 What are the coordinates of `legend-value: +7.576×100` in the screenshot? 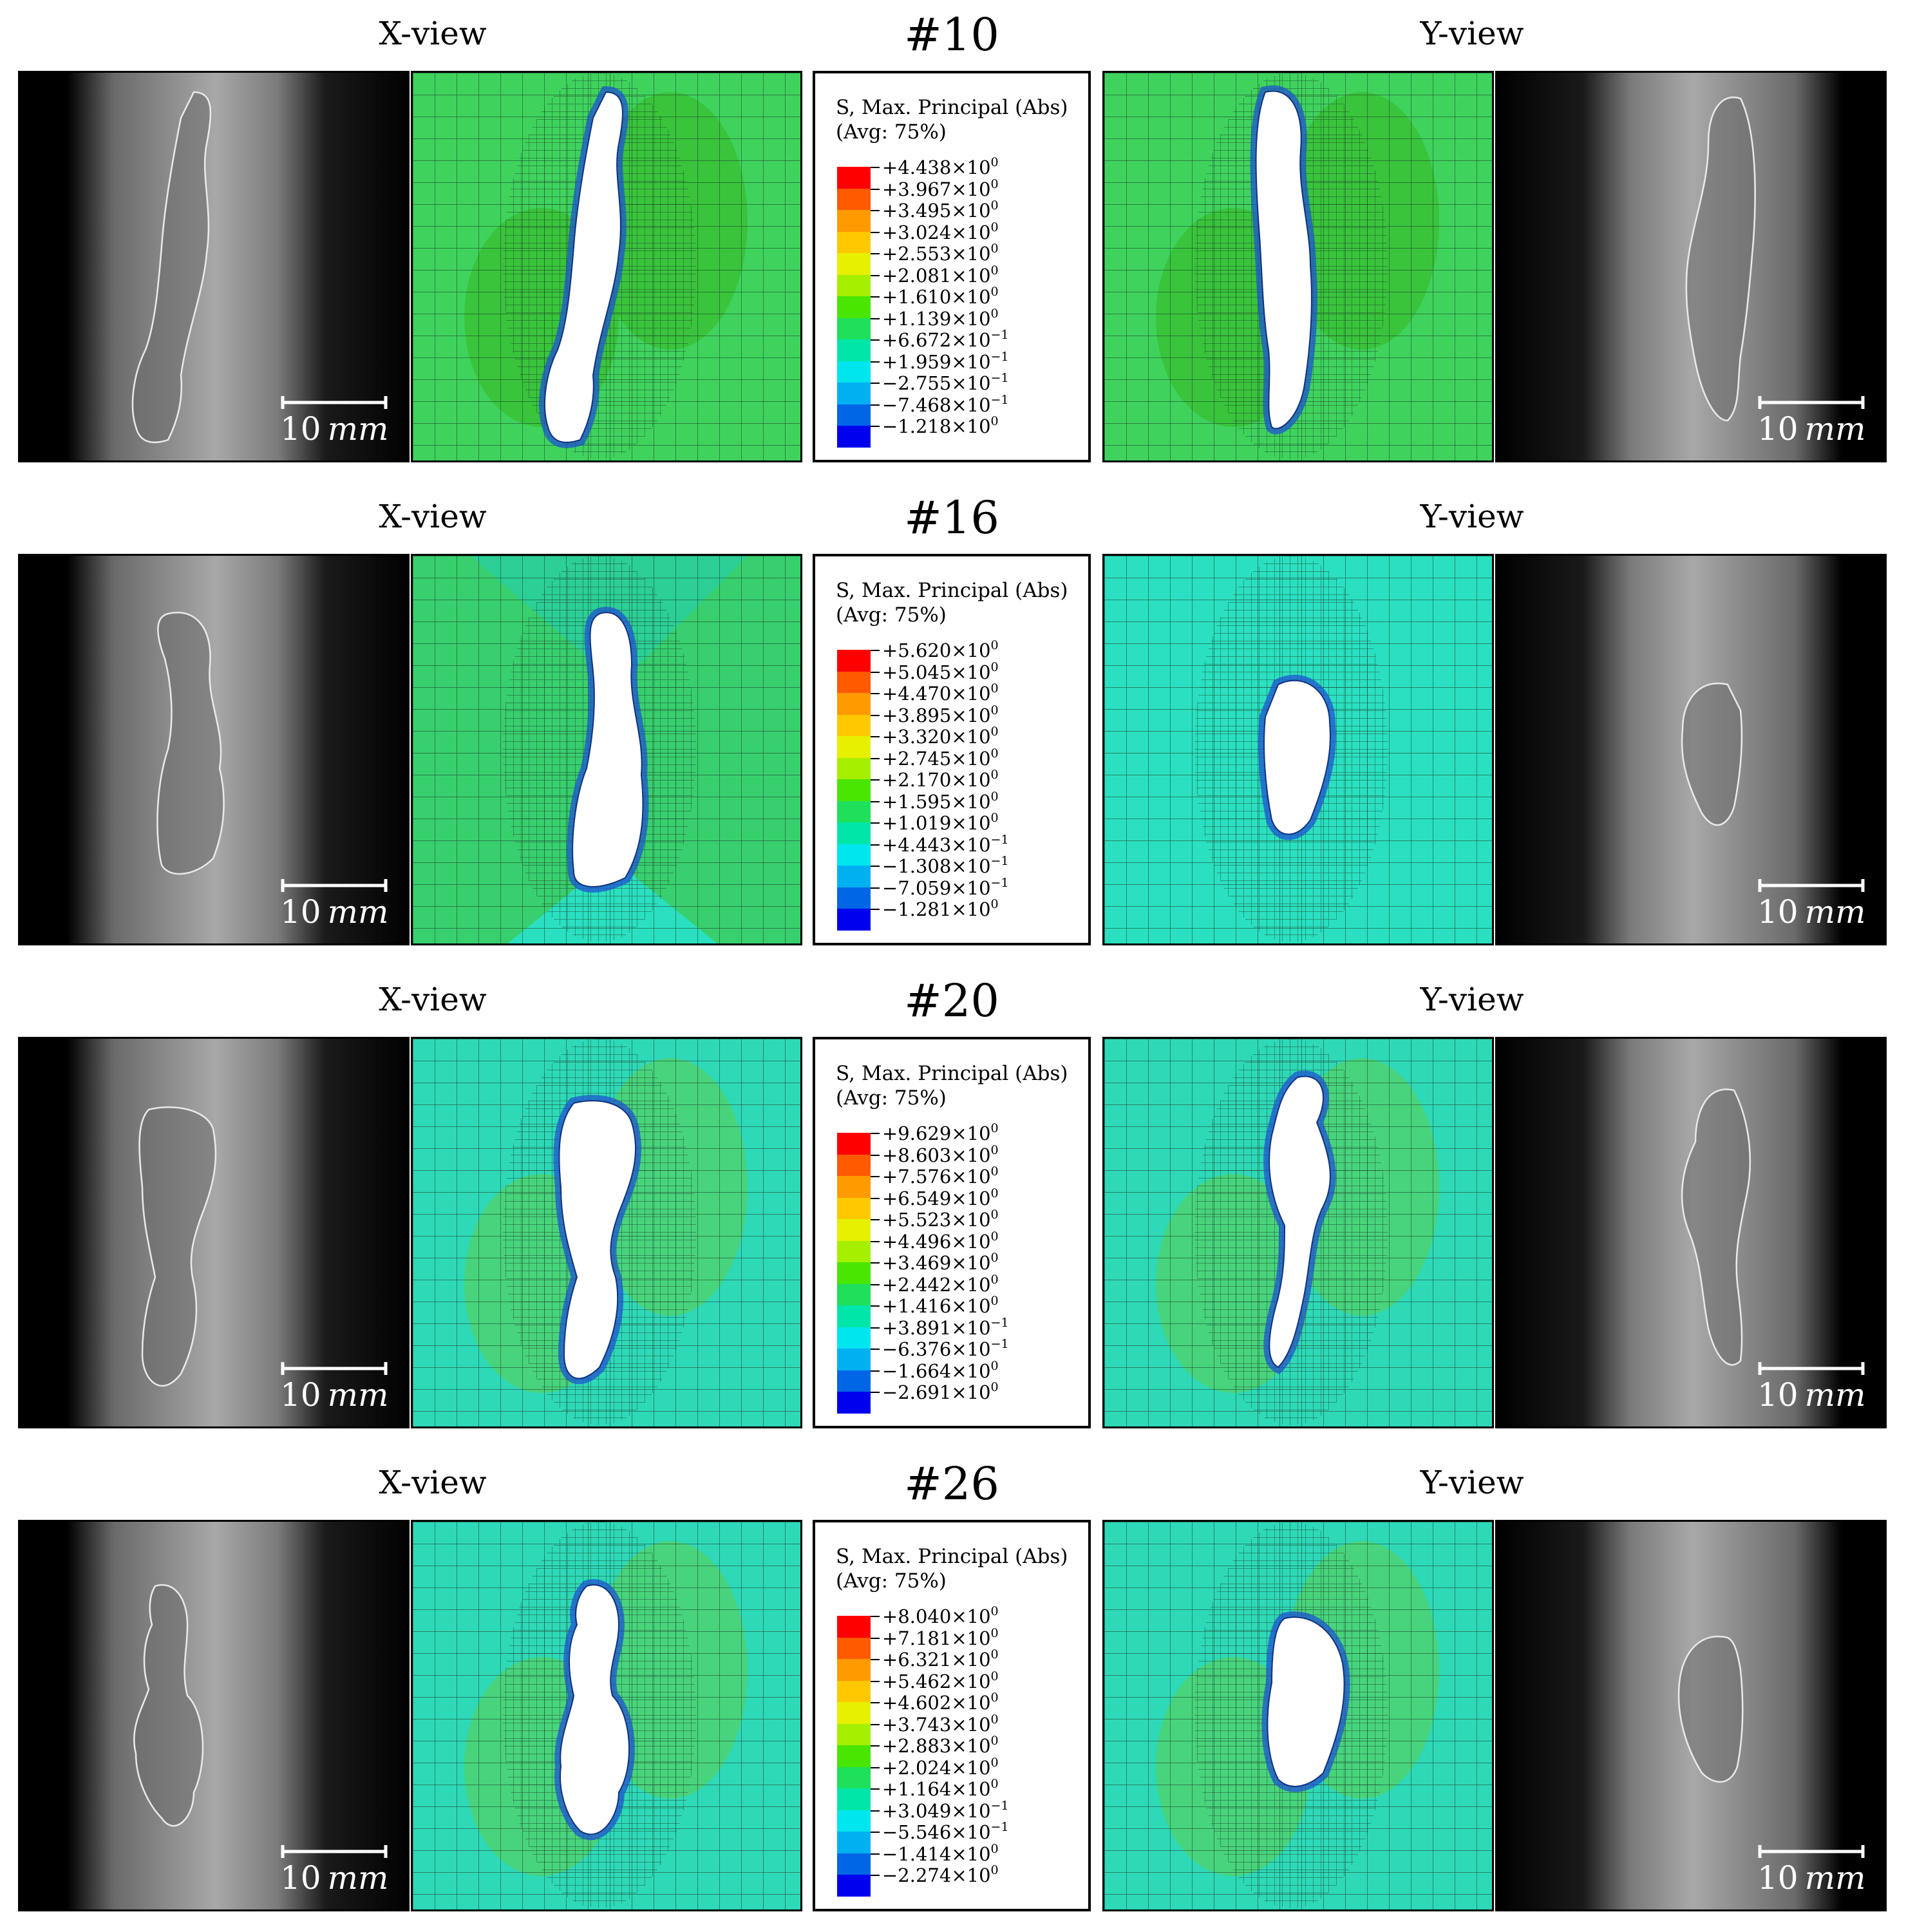 It's located at (941, 1177).